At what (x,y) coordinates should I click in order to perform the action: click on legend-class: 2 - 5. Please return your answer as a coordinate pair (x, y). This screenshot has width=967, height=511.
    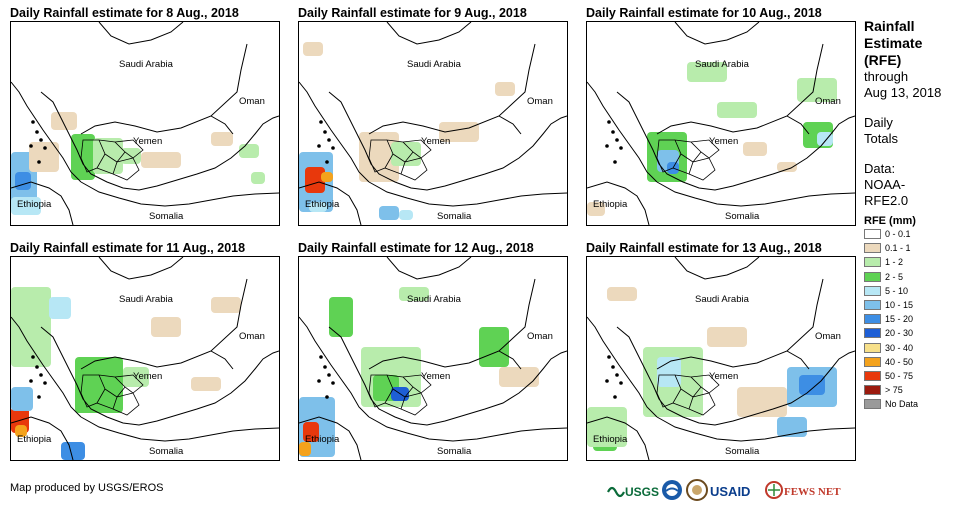
    Looking at the image, I should click on (914, 277).